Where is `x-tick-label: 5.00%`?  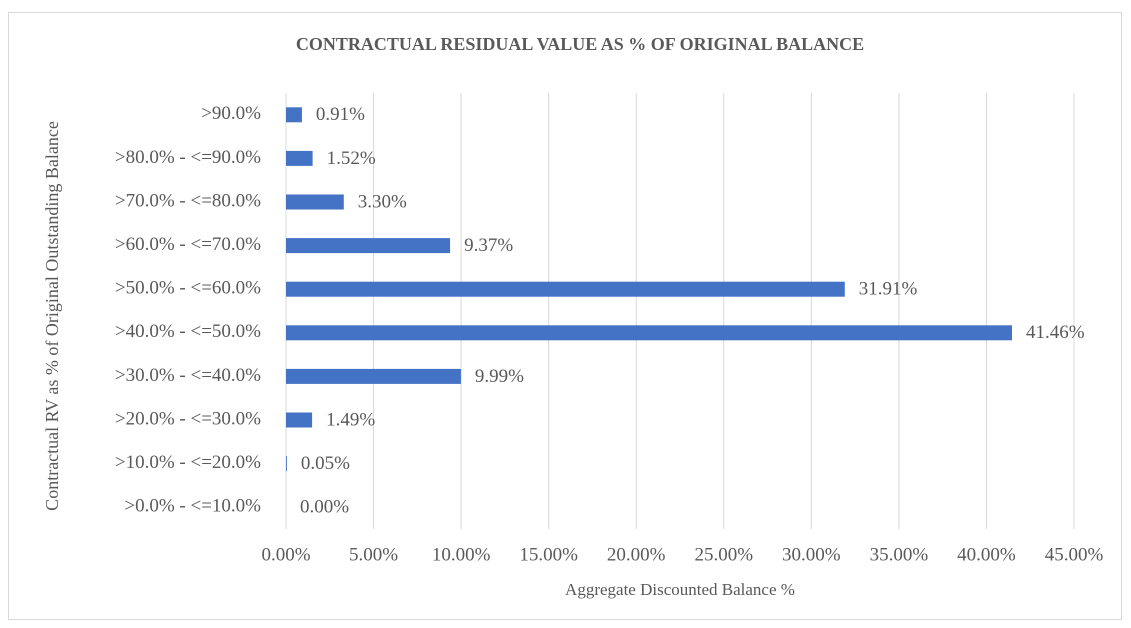
x-tick-label: 5.00% is located at coordinates (373, 554).